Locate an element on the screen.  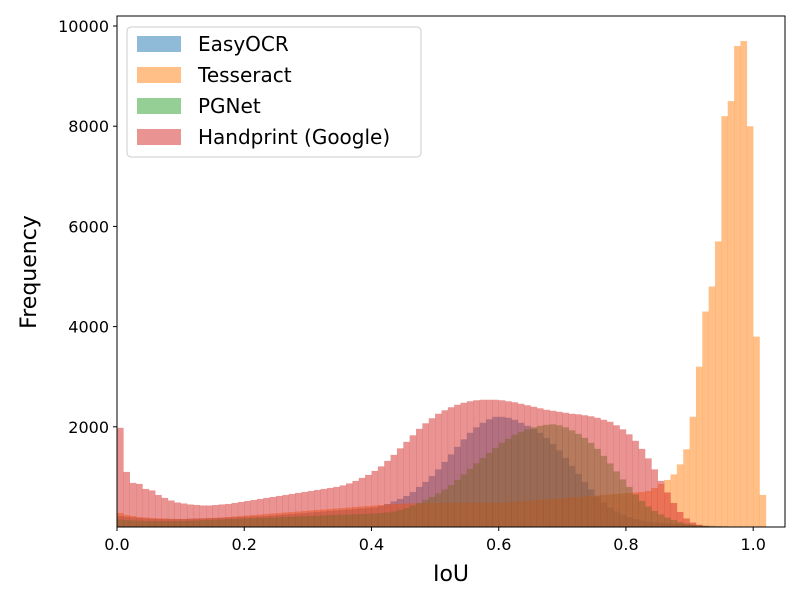
y-tick-label: 4000 is located at coordinates (88, 327).